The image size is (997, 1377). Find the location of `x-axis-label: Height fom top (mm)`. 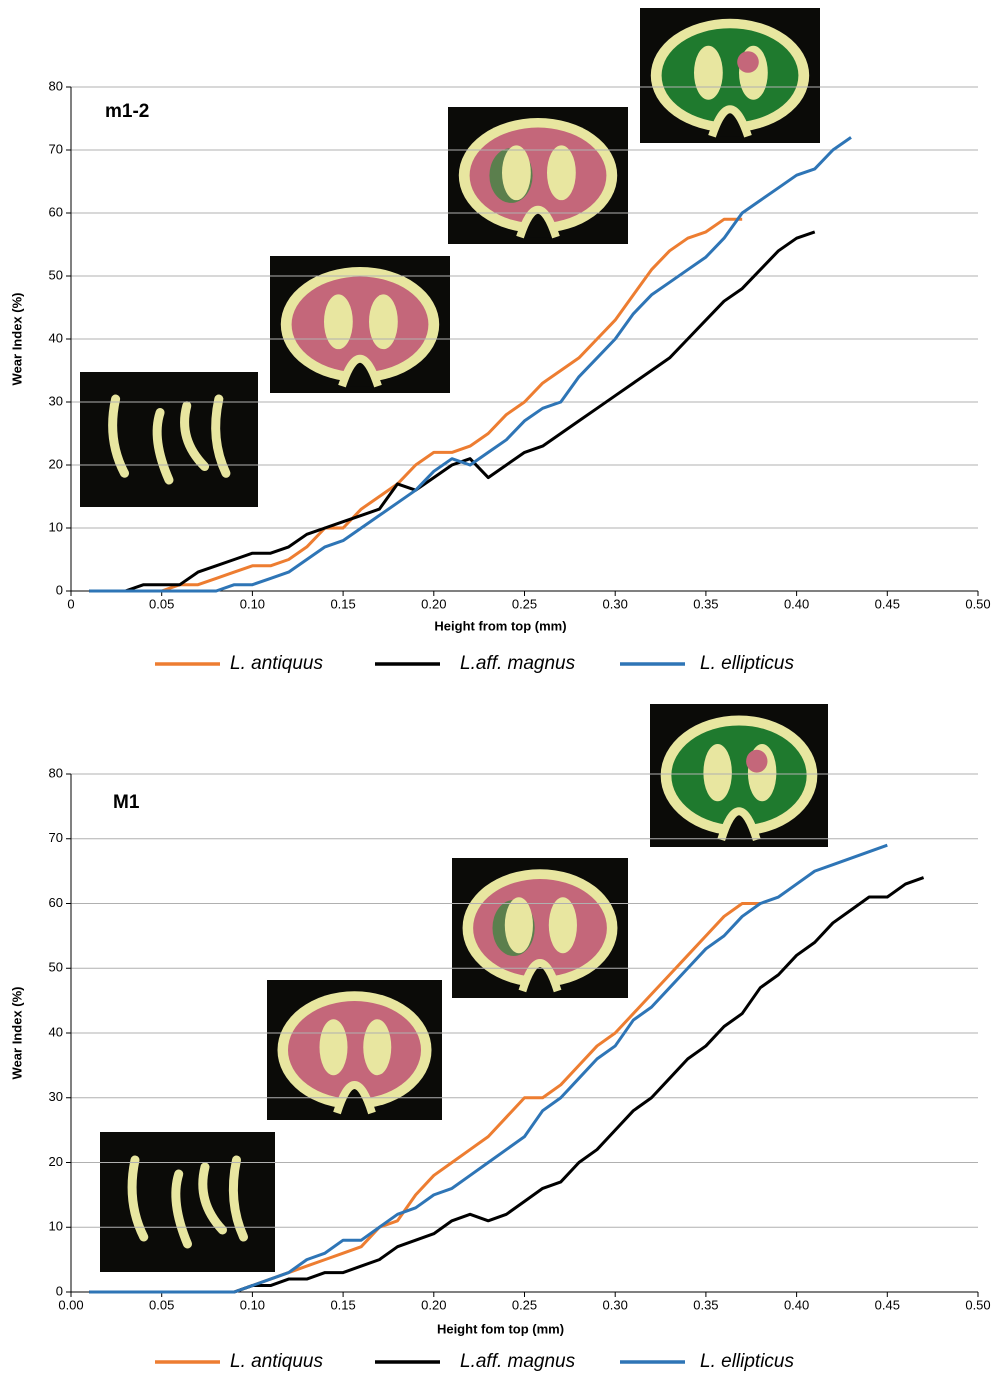

x-axis-label: Height fom top (mm) is located at coordinates (500, 1328).